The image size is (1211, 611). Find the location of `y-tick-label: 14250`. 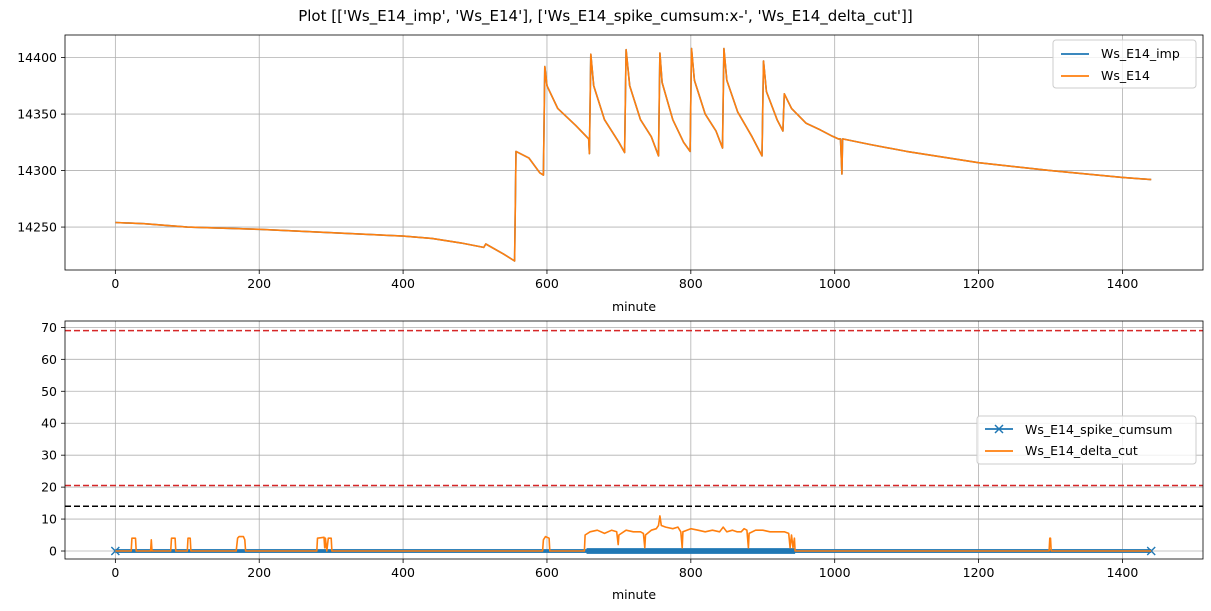

y-tick-label: 14250 is located at coordinates (37, 227).